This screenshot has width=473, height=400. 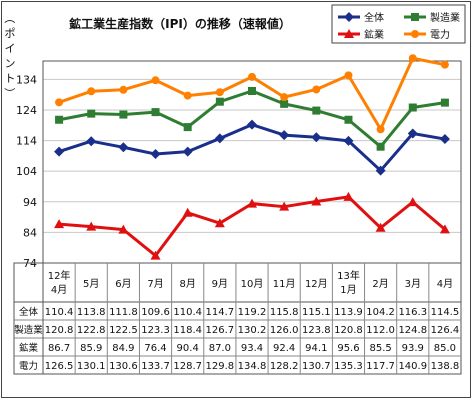 What do you see at coordinates (155, 348) in the screenshot?
I see `table-cell: 76.4` at bounding box center [155, 348].